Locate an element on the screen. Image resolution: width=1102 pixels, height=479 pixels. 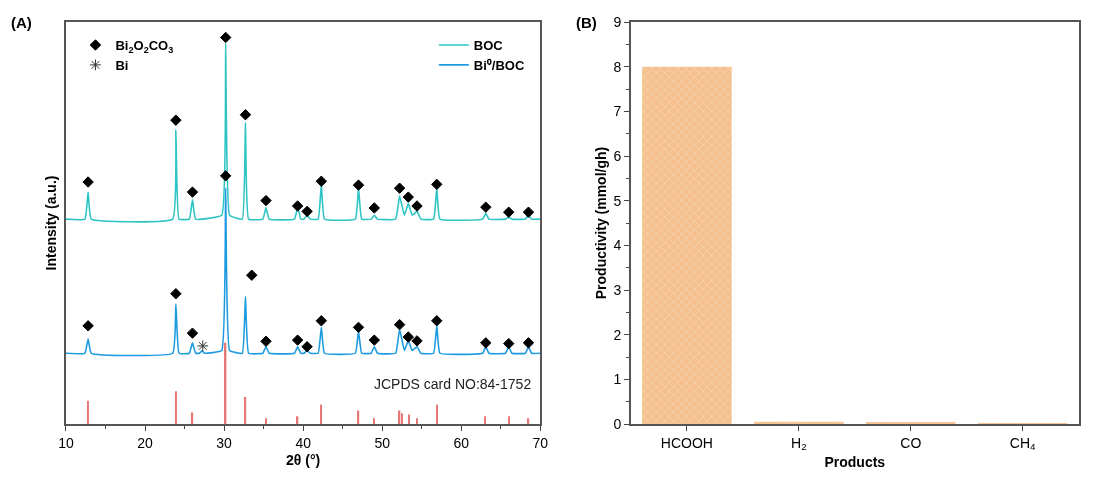
legend-label: Bi⁰/BOC is located at coordinates (499, 65).